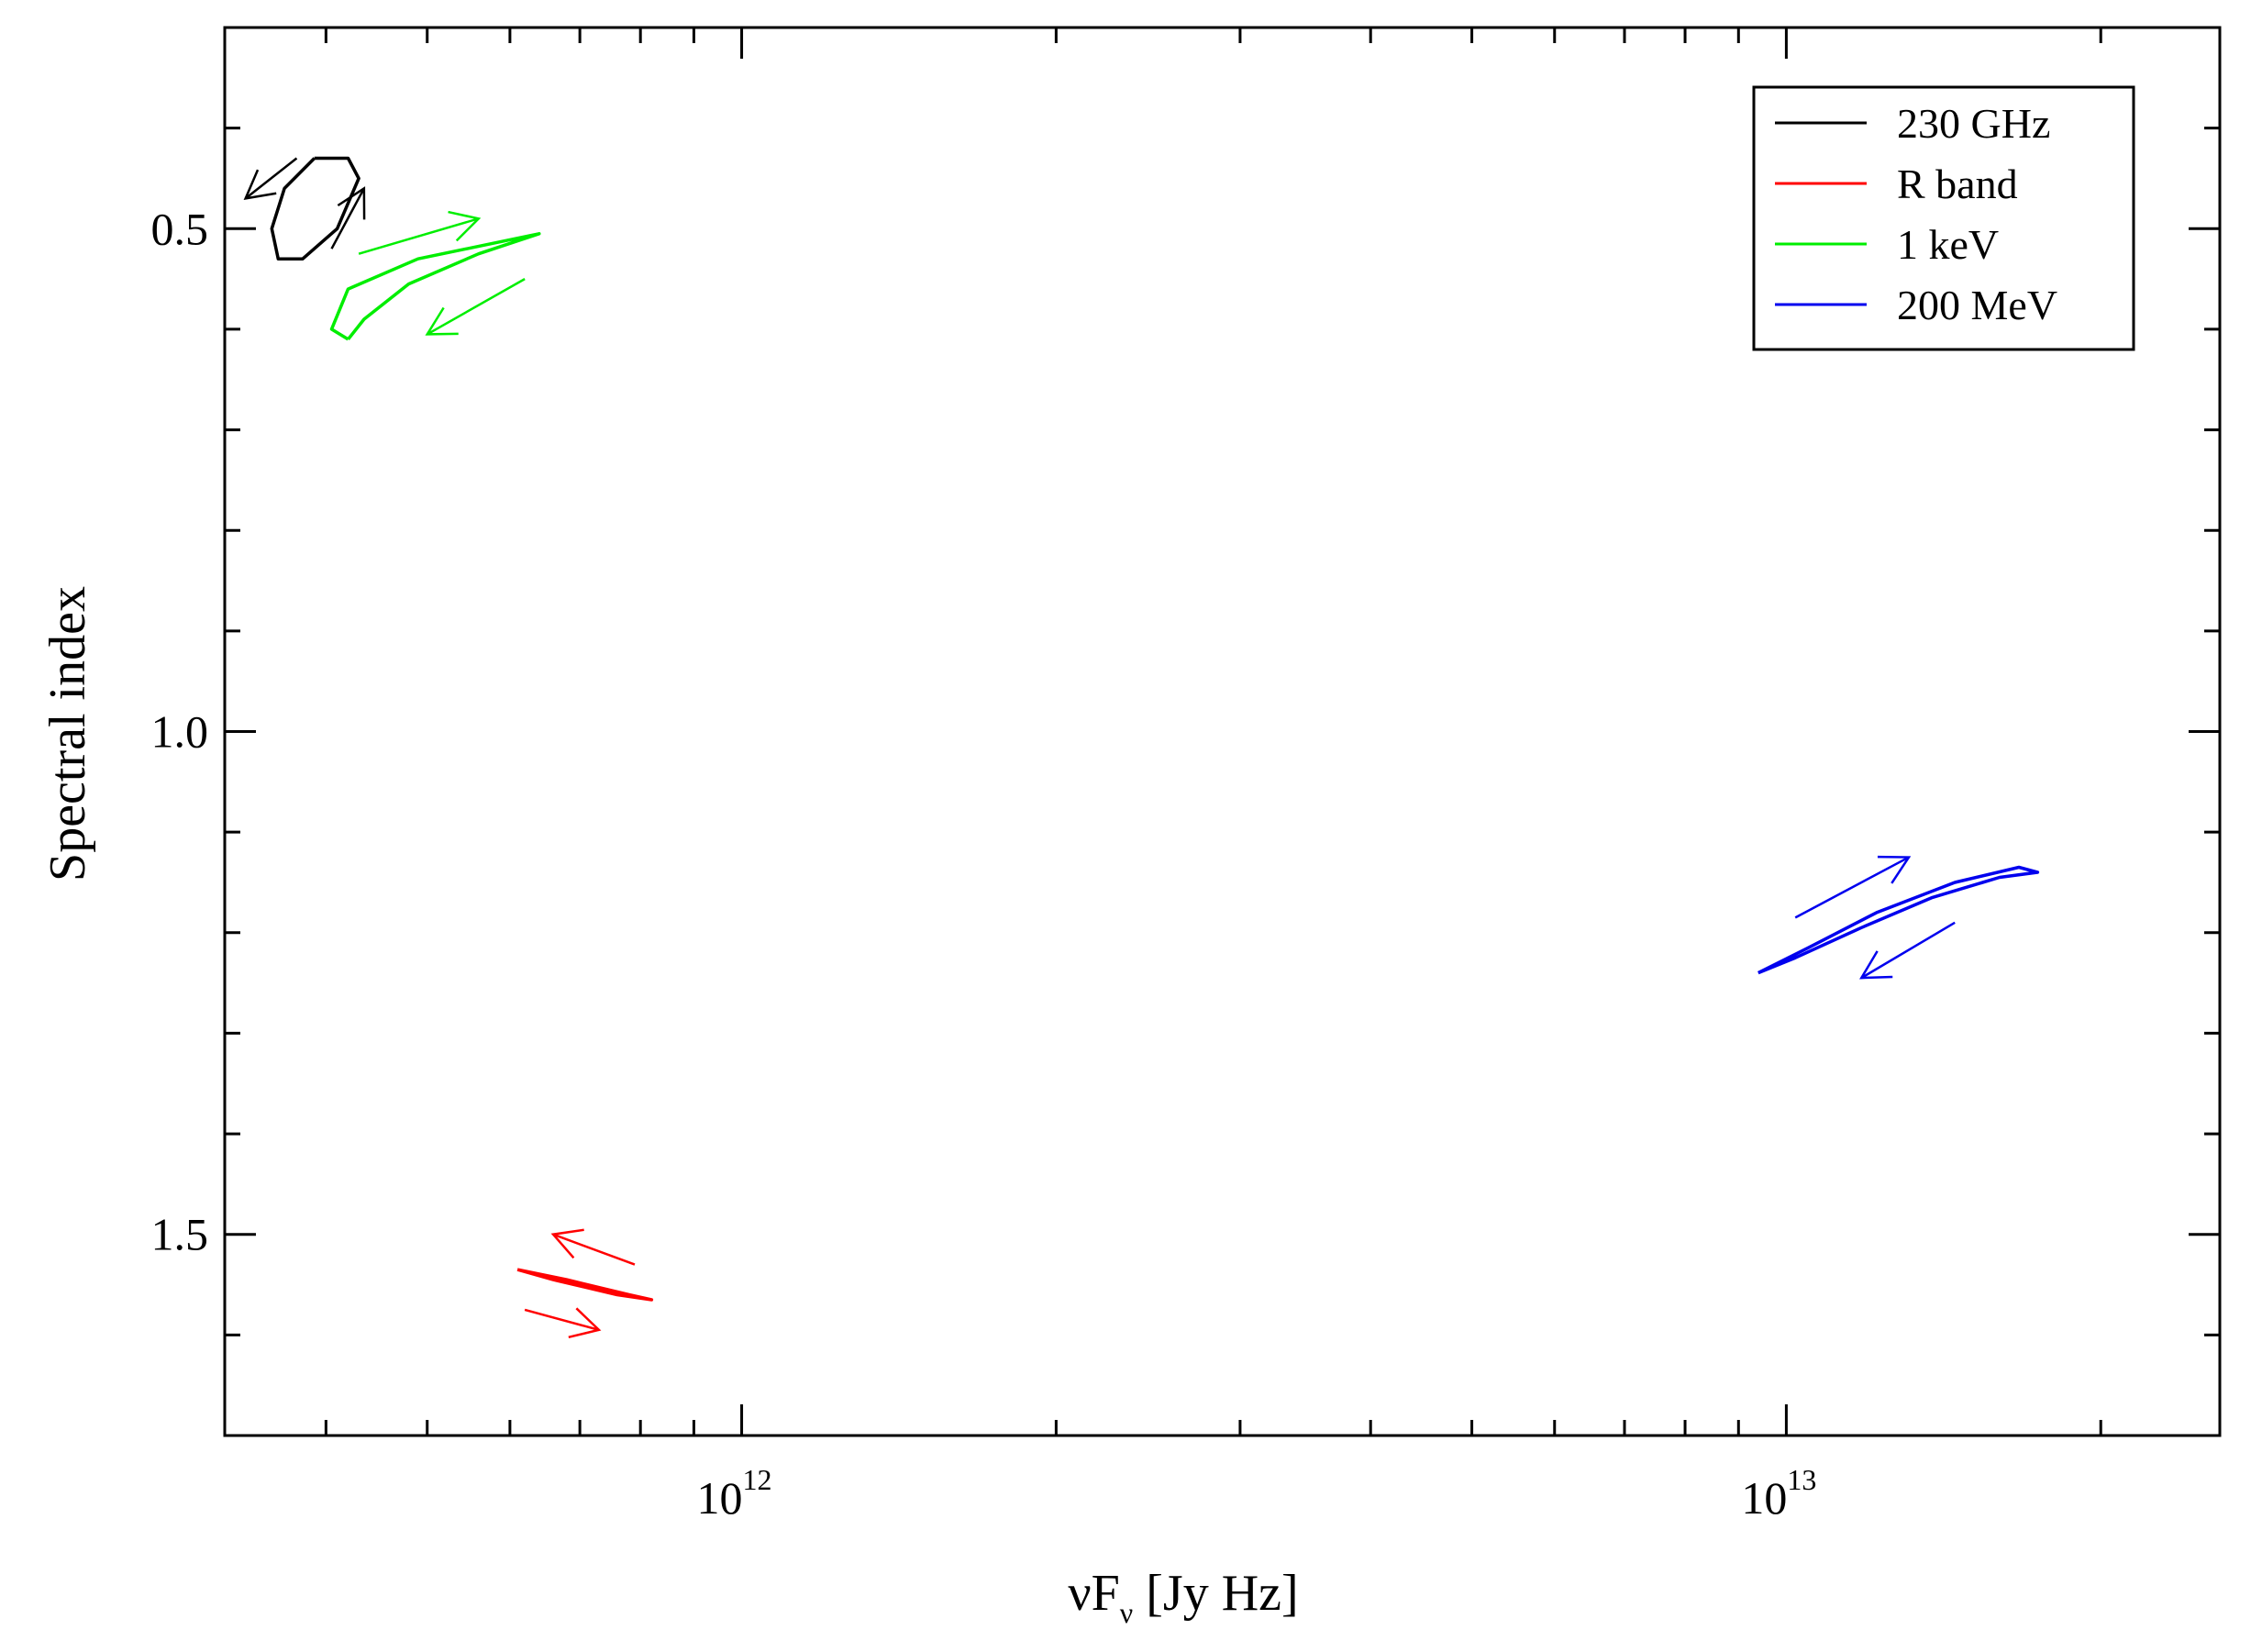 The width and height of the screenshot is (2262, 1652). Describe the element at coordinates (1126, 1612) in the screenshot. I see `x-axis-title-subscript: ν` at that location.